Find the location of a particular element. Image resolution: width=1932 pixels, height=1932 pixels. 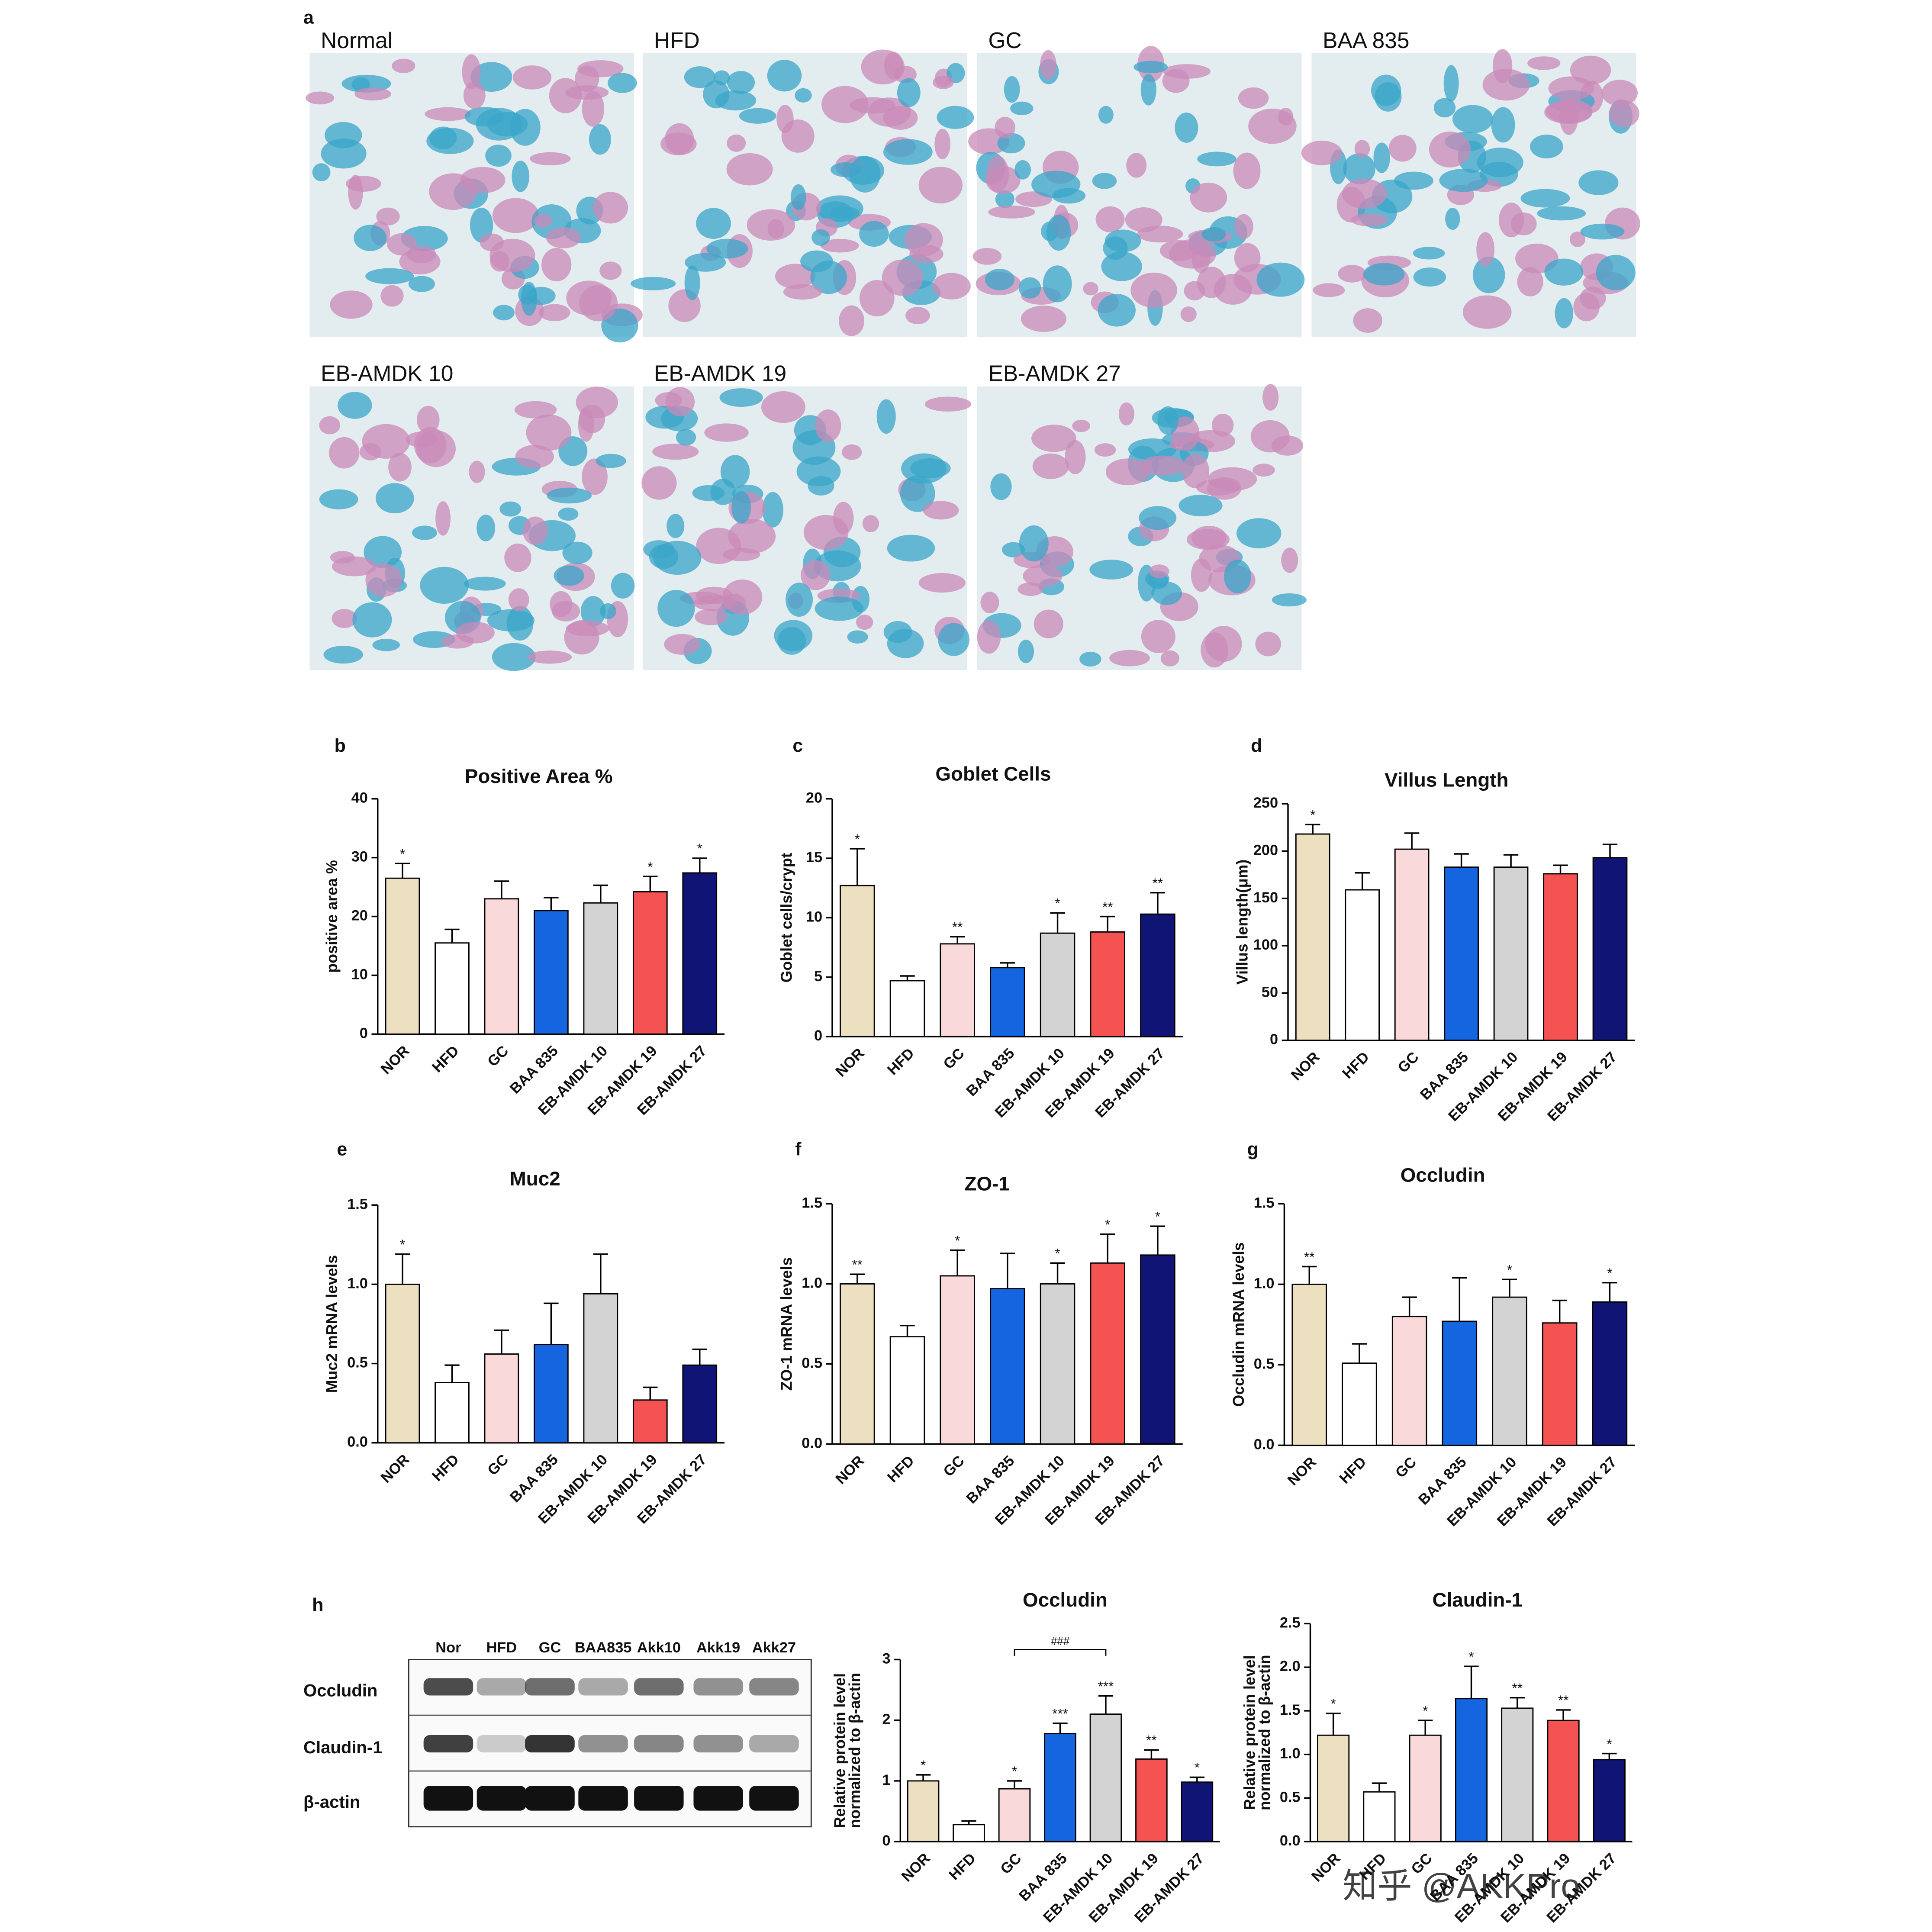

y-tick-label: 1.0 is located at coordinates (357, 1283).